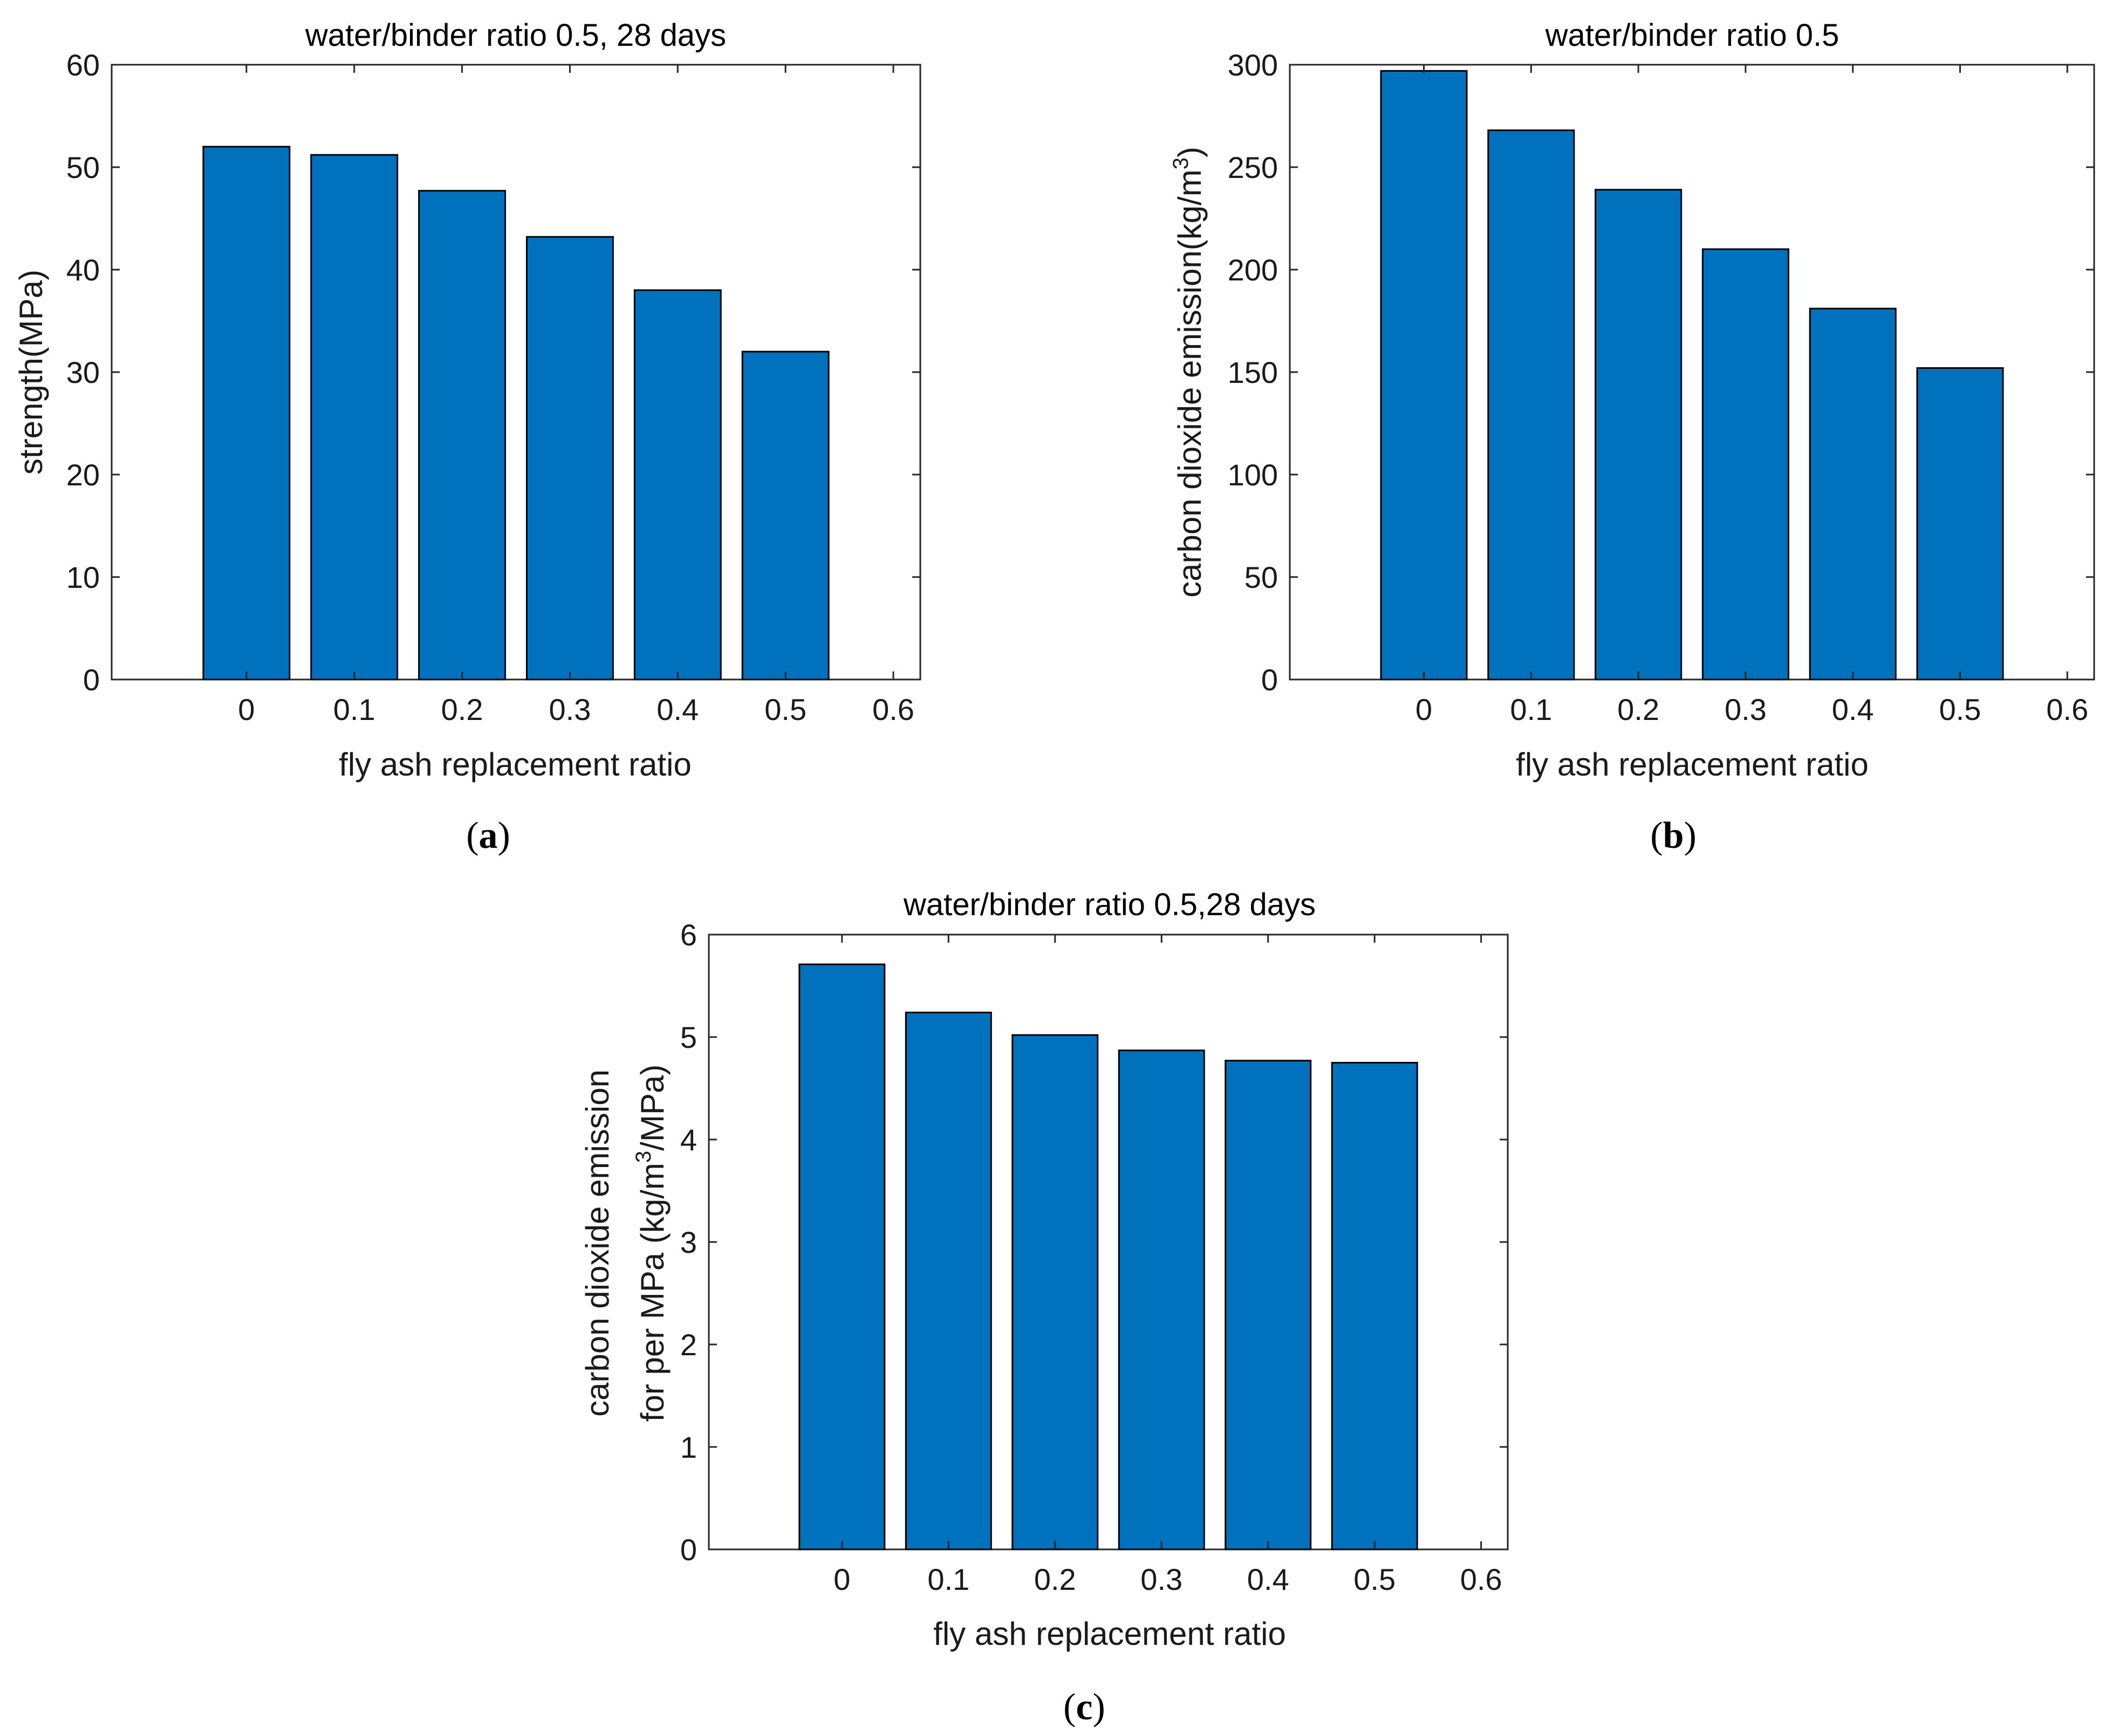  Describe the element at coordinates (1253, 65) in the screenshot. I see `panel-b-ytick-label-6: 300` at that location.